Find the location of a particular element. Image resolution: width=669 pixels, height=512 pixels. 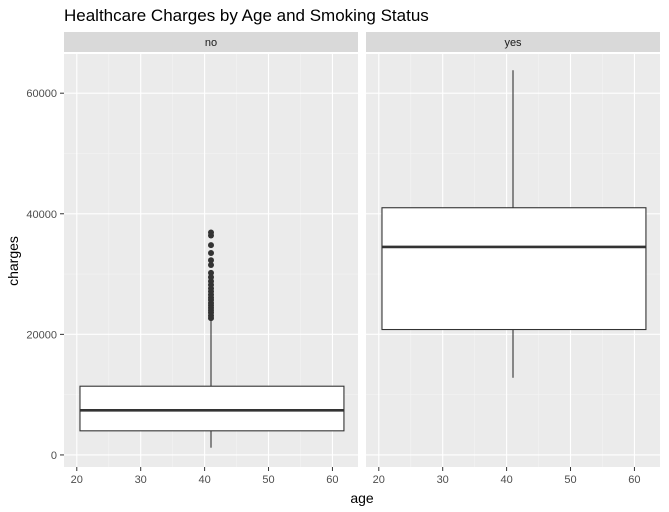

y-axis: 0 20000 40000 60000 is located at coordinates (45, 275).